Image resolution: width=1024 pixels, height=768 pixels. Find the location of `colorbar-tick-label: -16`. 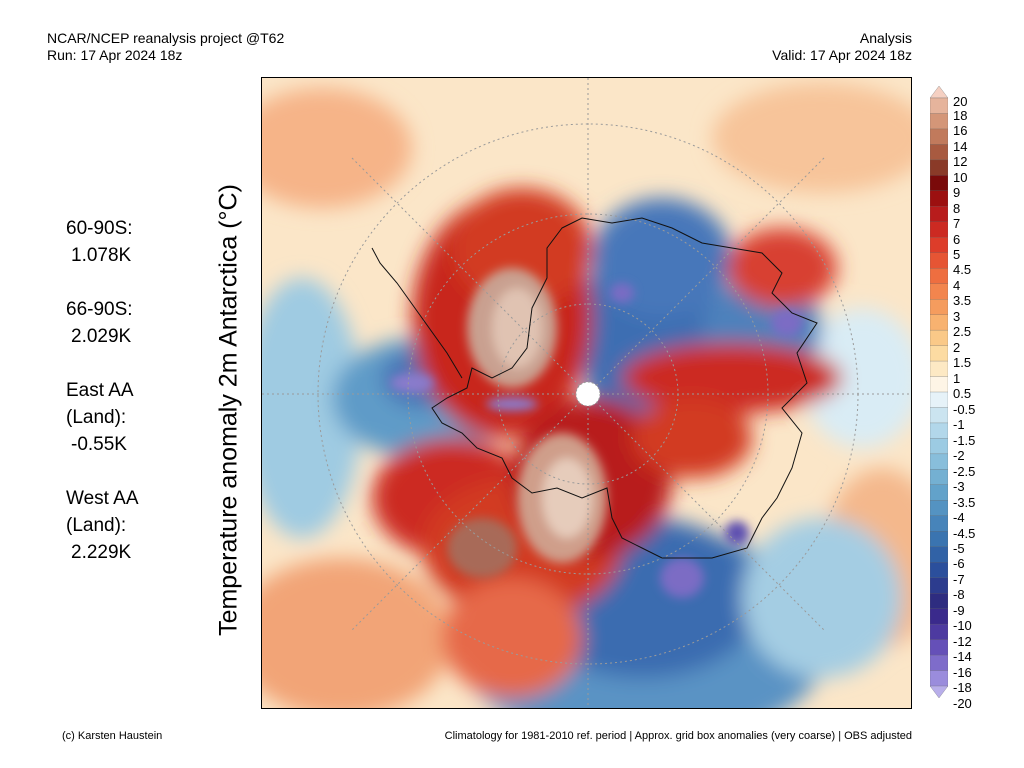

colorbar-tick-label: -16 is located at coordinates (962, 672).